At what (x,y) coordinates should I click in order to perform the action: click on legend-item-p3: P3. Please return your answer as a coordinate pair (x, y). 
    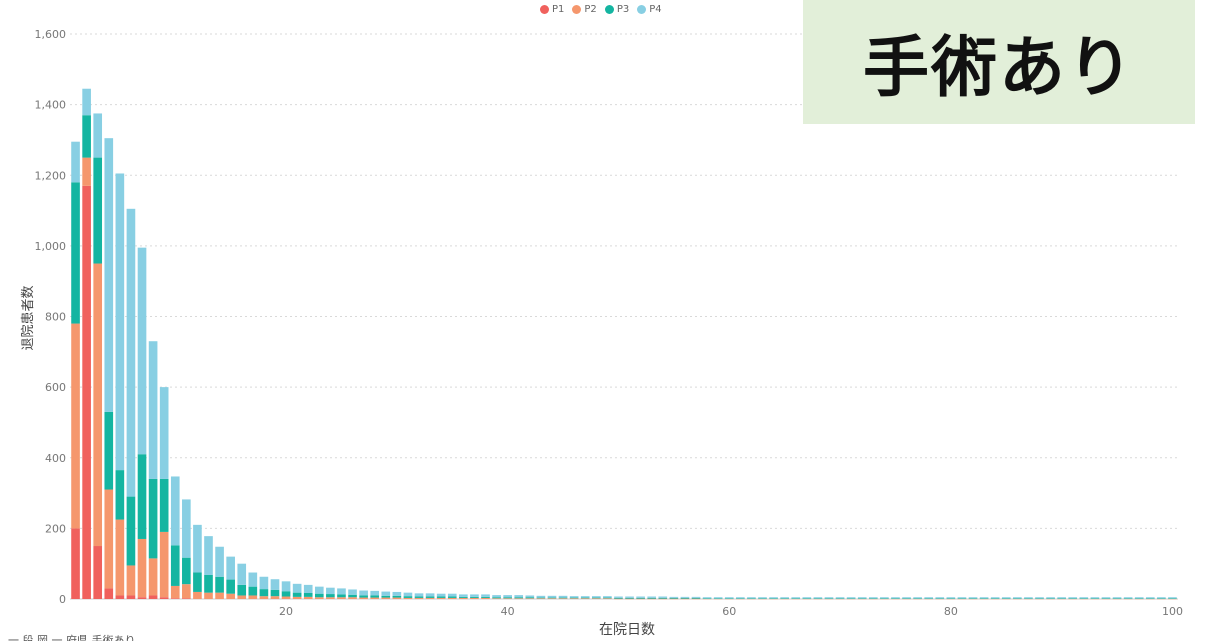
    Looking at the image, I should click on (616, 9).